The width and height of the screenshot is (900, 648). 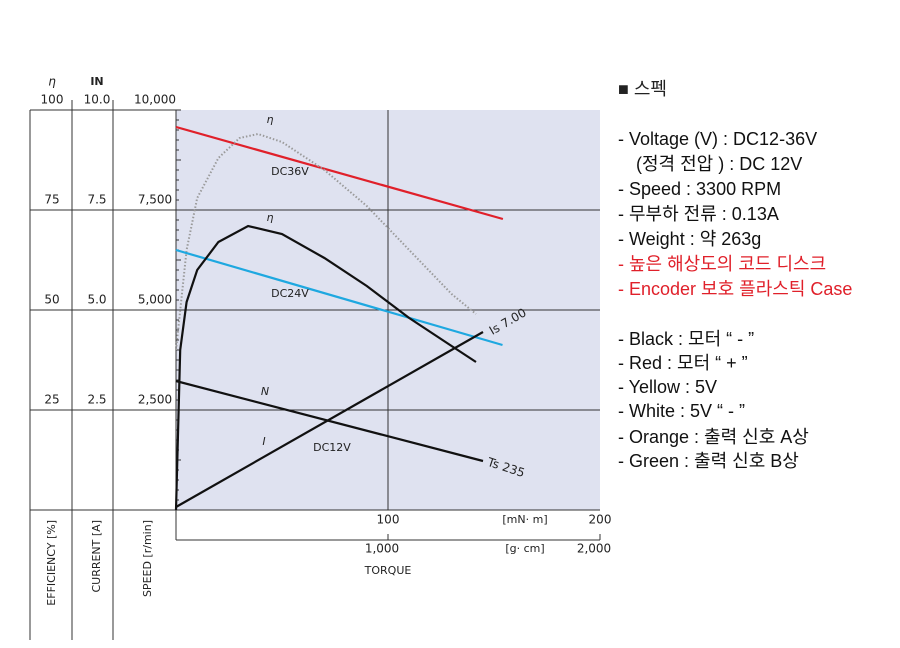 What do you see at coordinates (96, 300) in the screenshot?
I see `y-tick-label: 5.0` at bounding box center [96, 300].